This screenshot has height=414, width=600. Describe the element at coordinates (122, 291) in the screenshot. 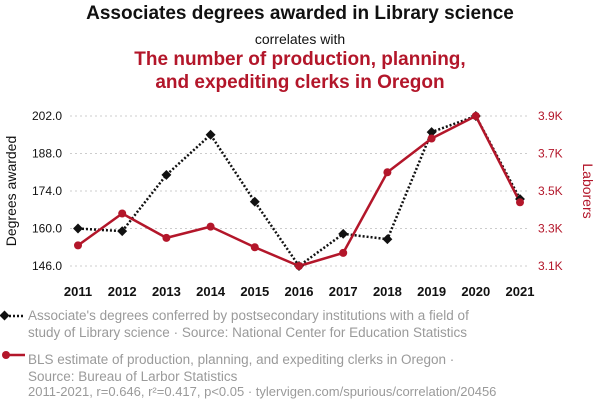

I see `x-tick-label: 2012` at that location.